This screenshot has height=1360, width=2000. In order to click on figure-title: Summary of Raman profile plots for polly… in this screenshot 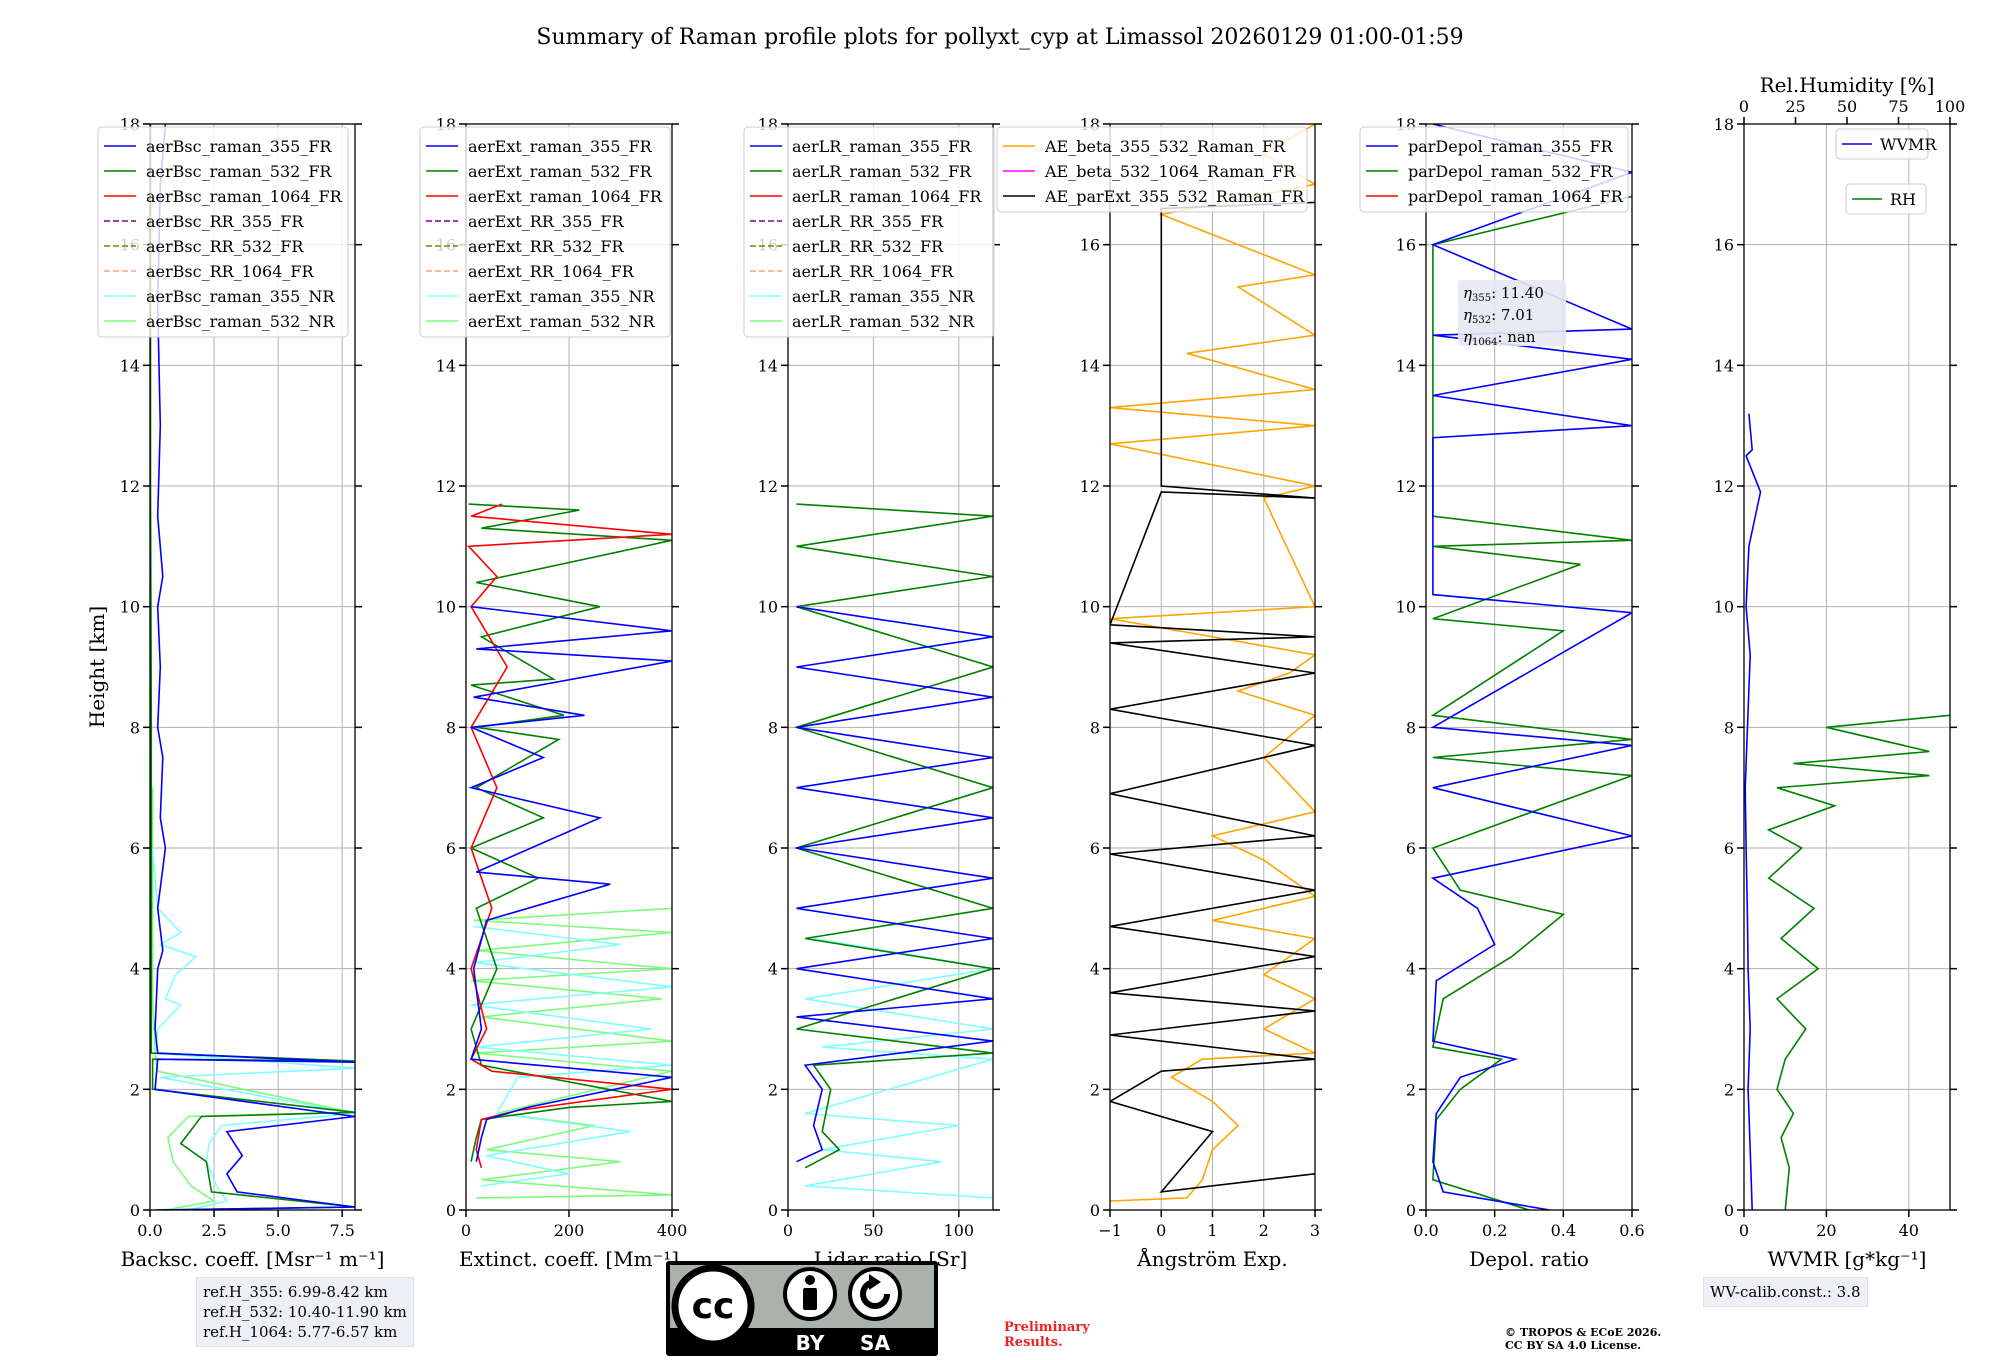, I will do `click(999, 37)`.